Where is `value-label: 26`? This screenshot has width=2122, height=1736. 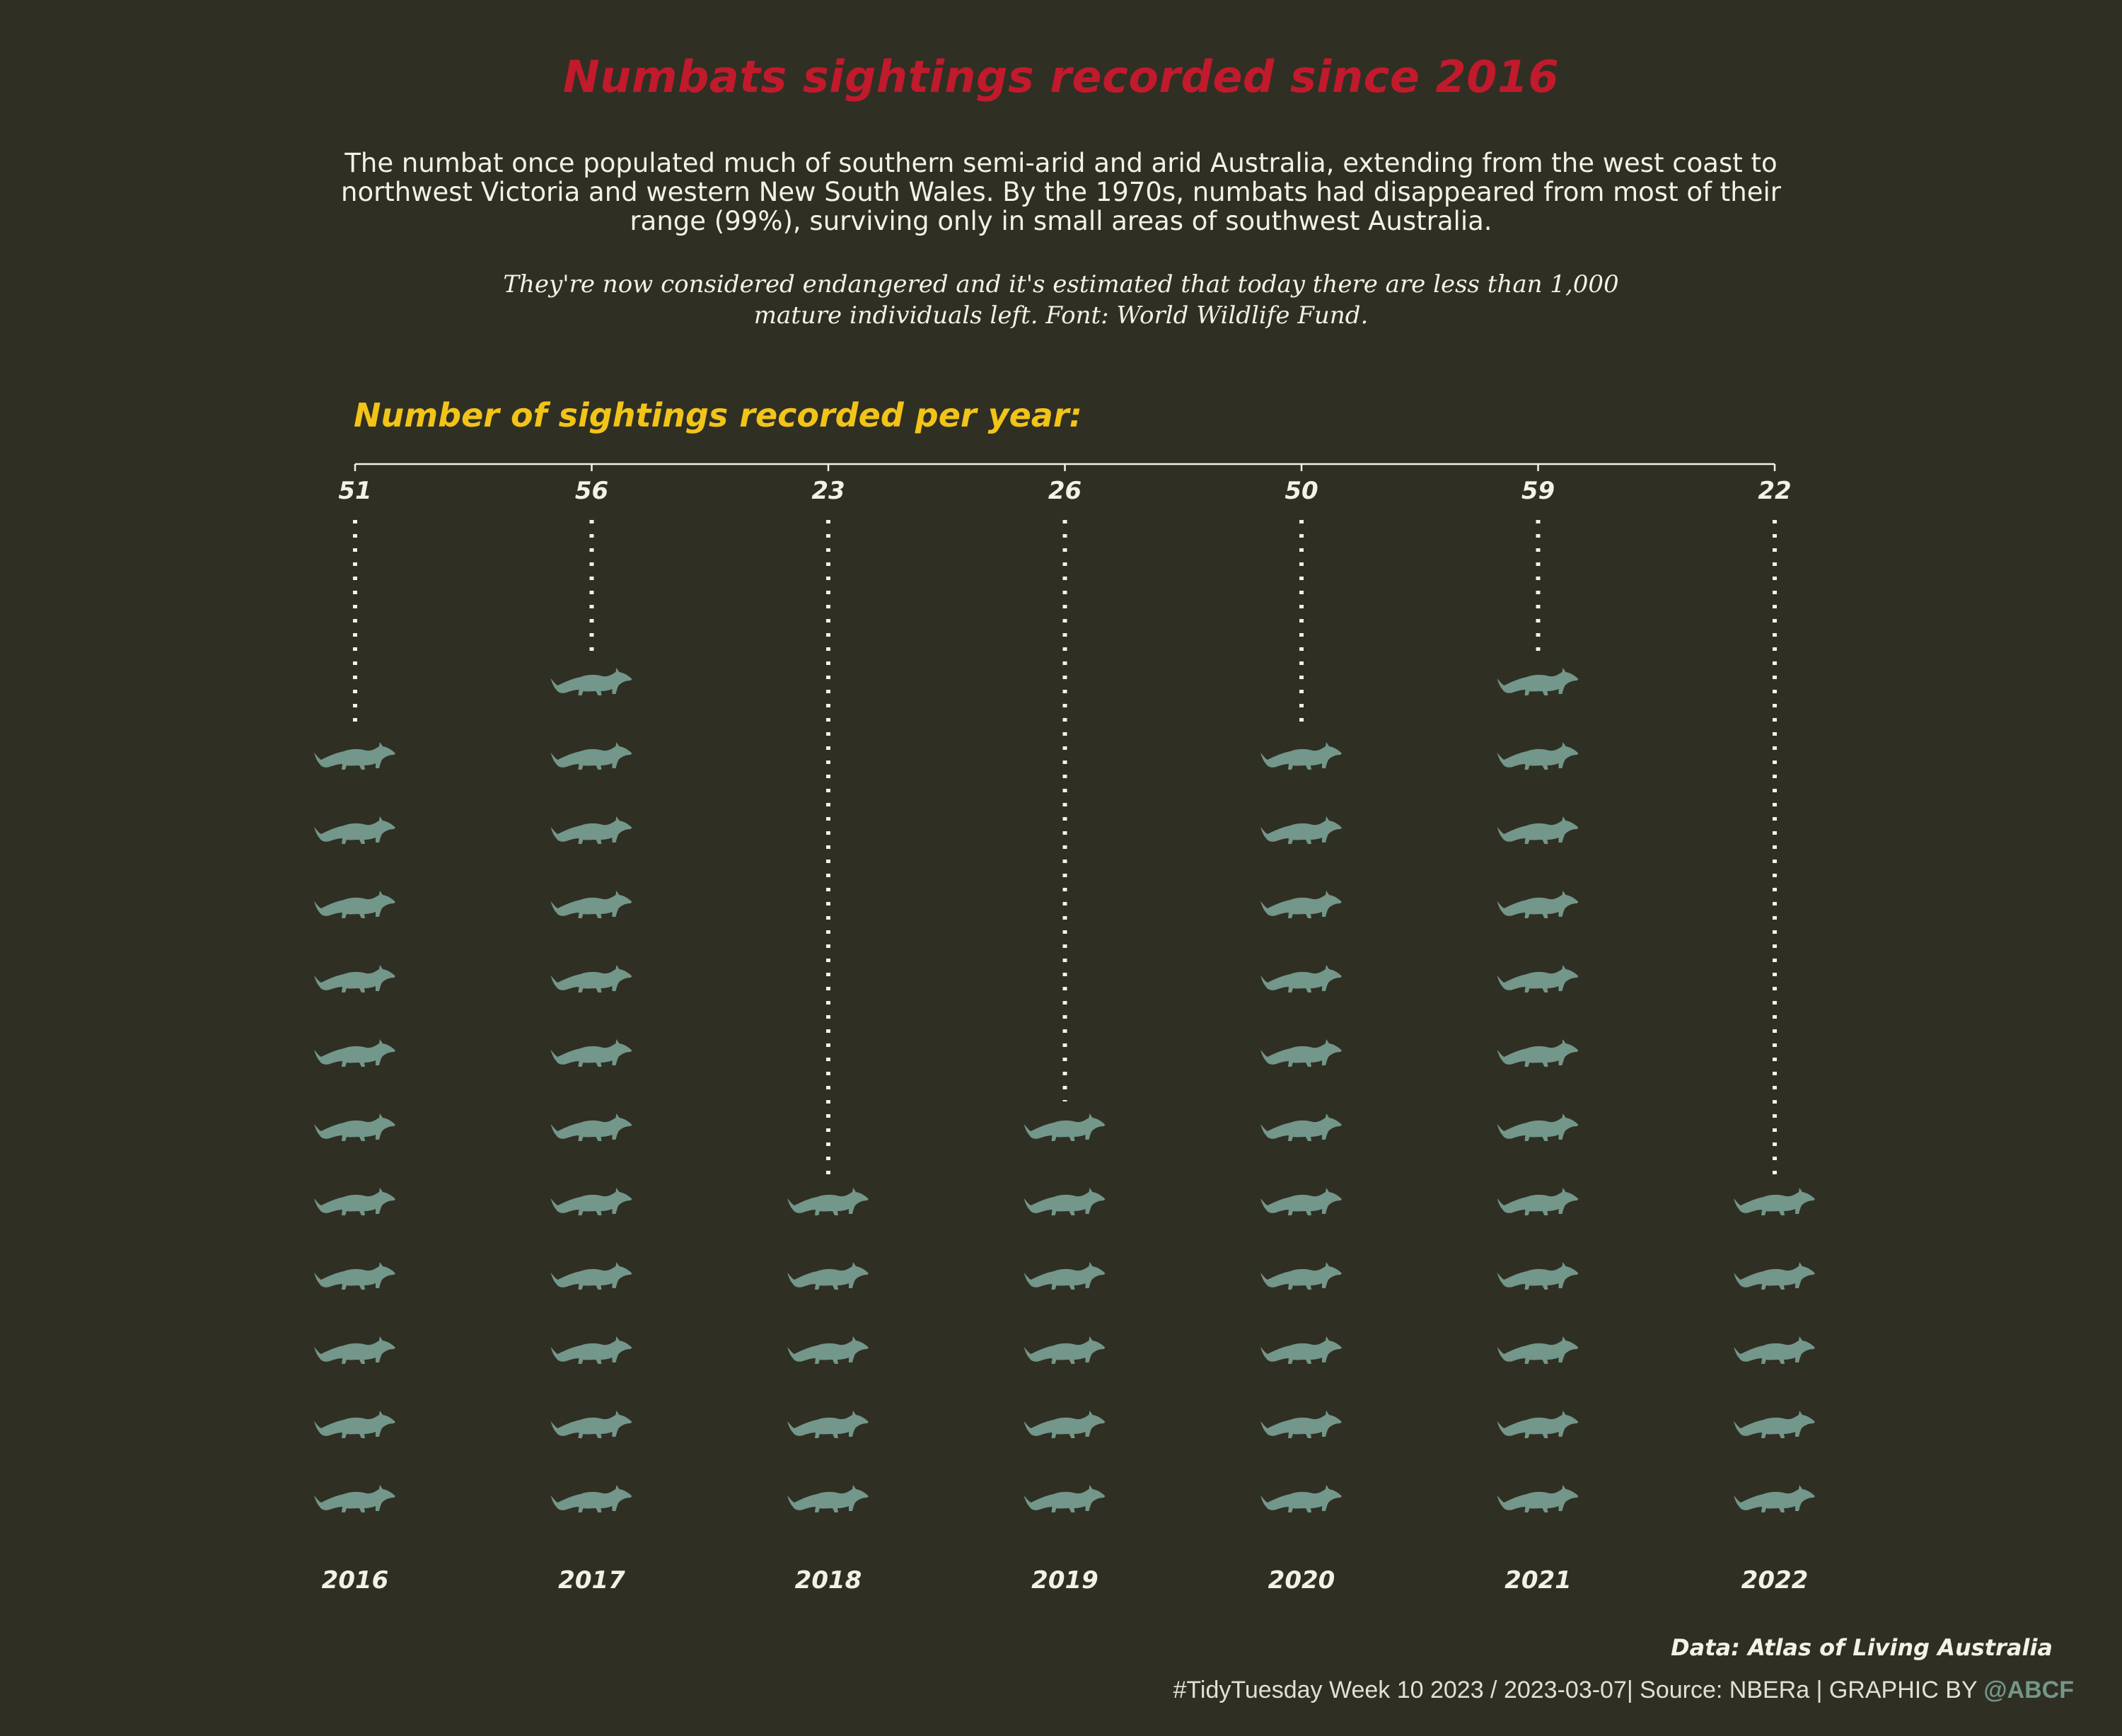
value-label: 26 is located at coordinates (1065, 491).